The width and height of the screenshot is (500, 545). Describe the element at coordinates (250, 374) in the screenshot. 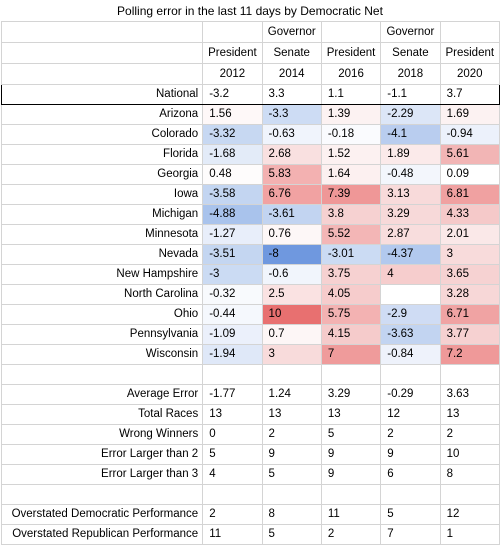

I see `blank-row` at that location.